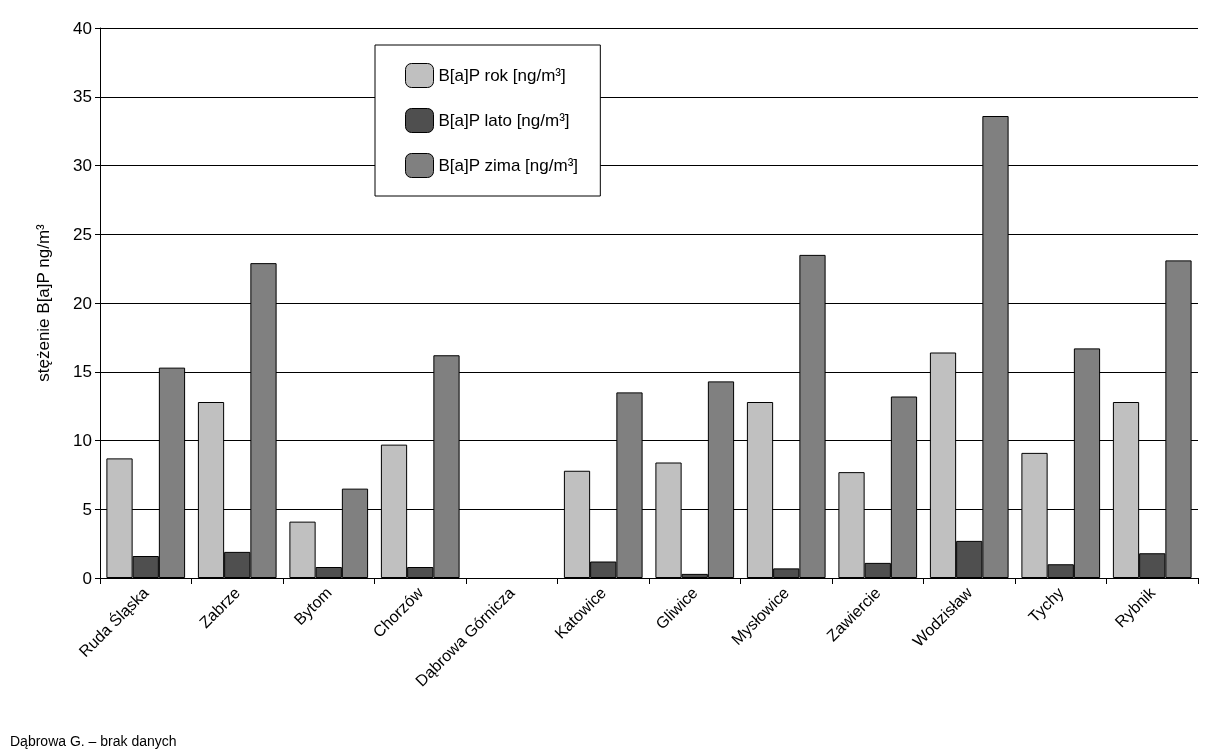 Image resolution: width=1208 pixels, height=754 pixels. Describe the element at coordinates (508, 165) in the screenshot. I see `legend-label: B[a]P zima [ng/m³]` at that location.